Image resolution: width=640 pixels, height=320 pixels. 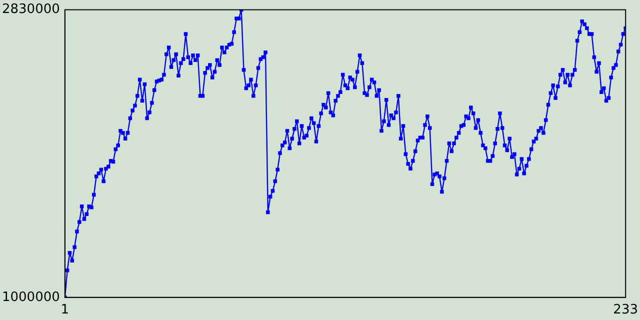 What do you see at coordinates (31, 10) in the screenshot?
I see `y-tick-label: 2830000` at bounding box center [31, 10].